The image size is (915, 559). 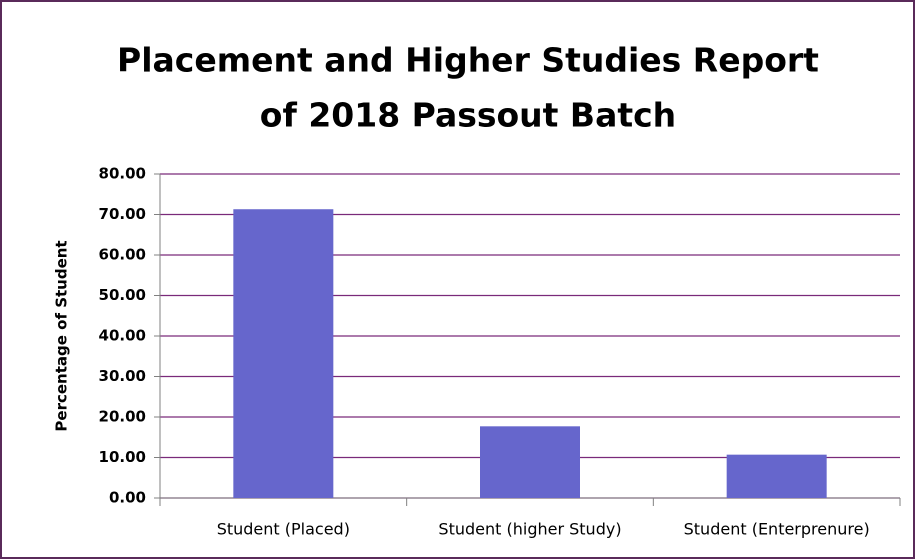 What do you see at coordinates (62, 335) in the screenshot?
I see `y-axis-title: Percentage of Student` at bounding box center [62, 335].